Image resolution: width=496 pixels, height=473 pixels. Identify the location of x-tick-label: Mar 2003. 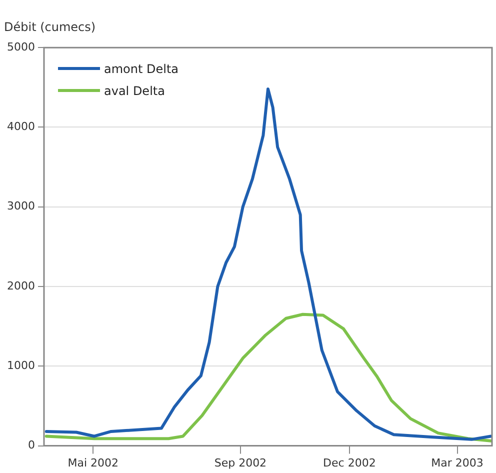
(457, 463).